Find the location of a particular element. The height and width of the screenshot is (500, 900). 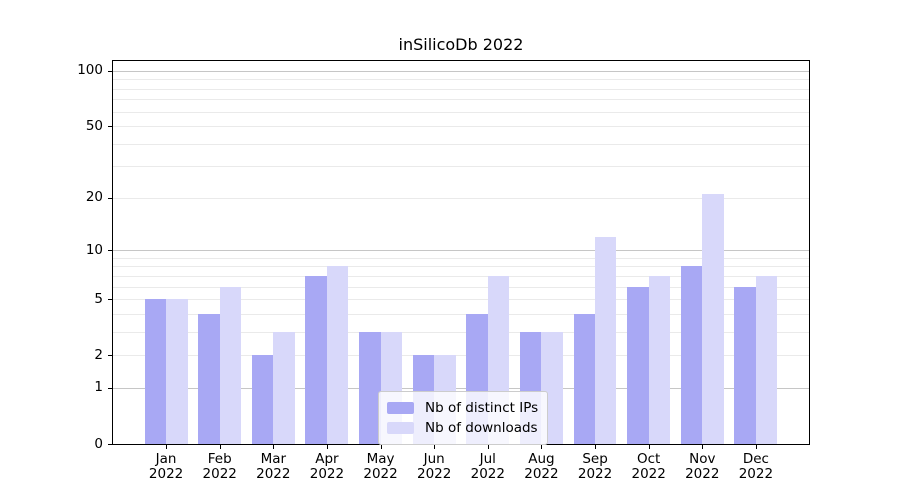

x-tick-label: Jun 2022 is located at coordinates (434, 467).